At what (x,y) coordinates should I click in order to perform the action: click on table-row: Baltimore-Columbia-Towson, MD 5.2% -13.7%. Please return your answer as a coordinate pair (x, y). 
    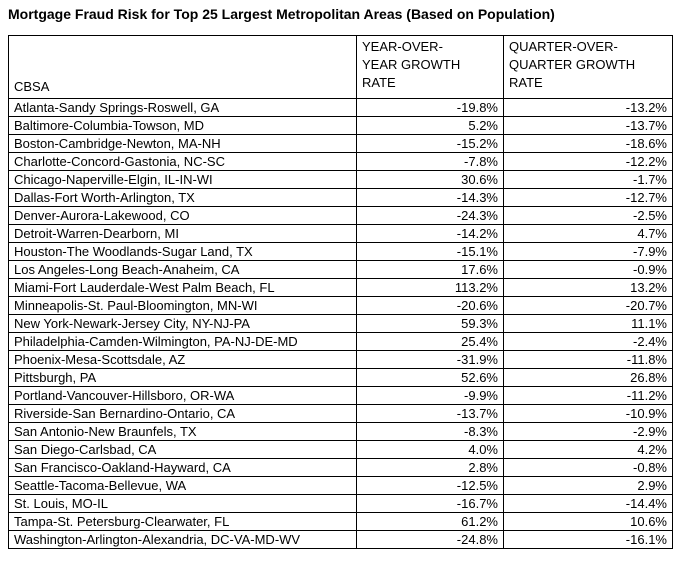
    Looking at the image, I should click on (340, 125).